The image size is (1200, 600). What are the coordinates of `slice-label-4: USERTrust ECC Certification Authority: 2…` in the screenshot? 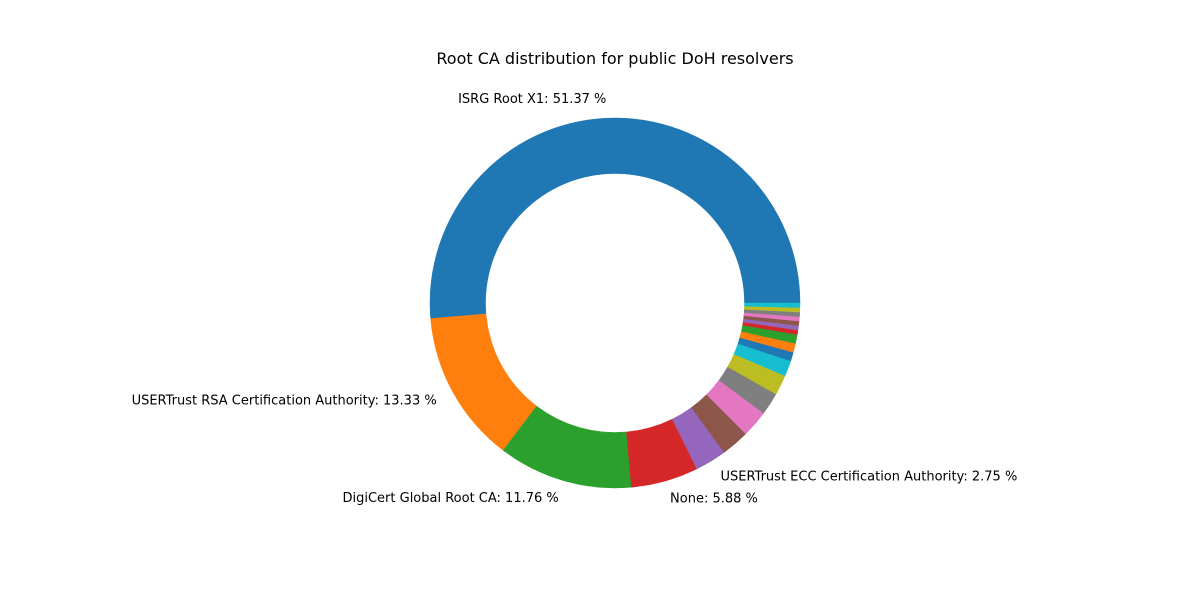 It's located at (868, 477).